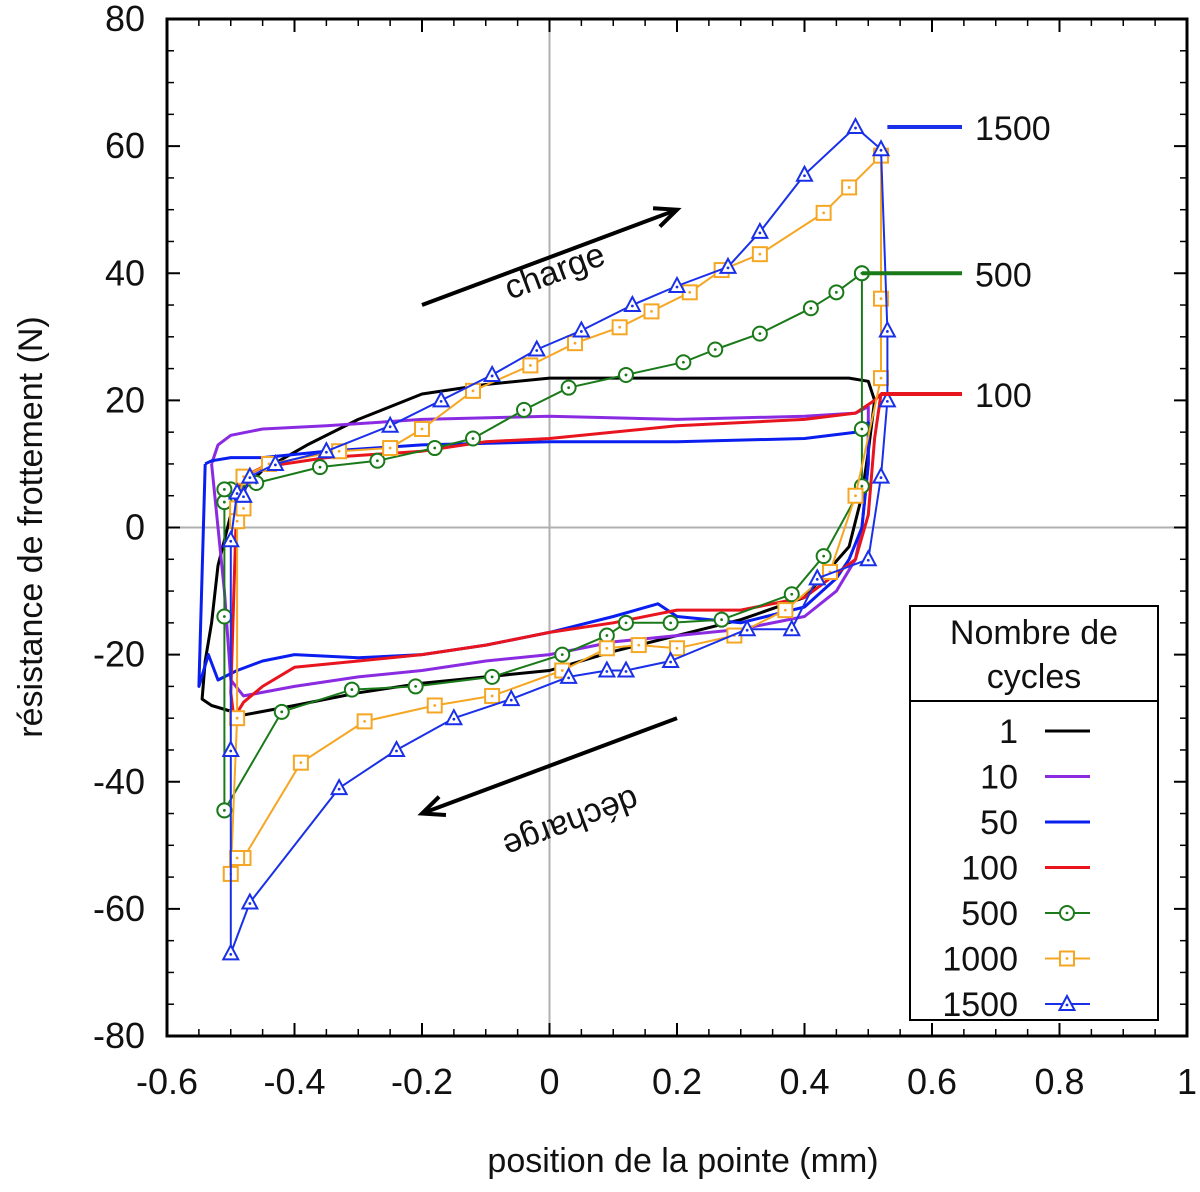 The height and width of the screenshot is (1192, 1200). Describe the element at coordinates (119, 908) in the screenshot. I see `y-tick-label: -60` at that location.